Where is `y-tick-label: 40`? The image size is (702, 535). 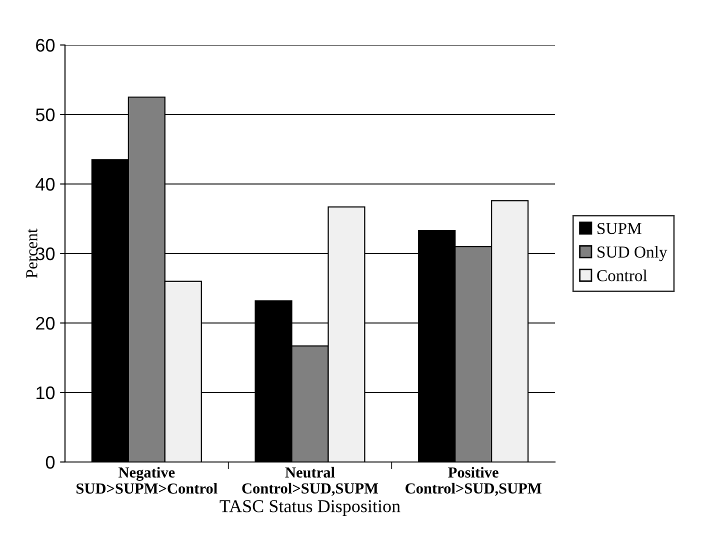 y-tick-label: 40 is located at coordinates (45, 184).